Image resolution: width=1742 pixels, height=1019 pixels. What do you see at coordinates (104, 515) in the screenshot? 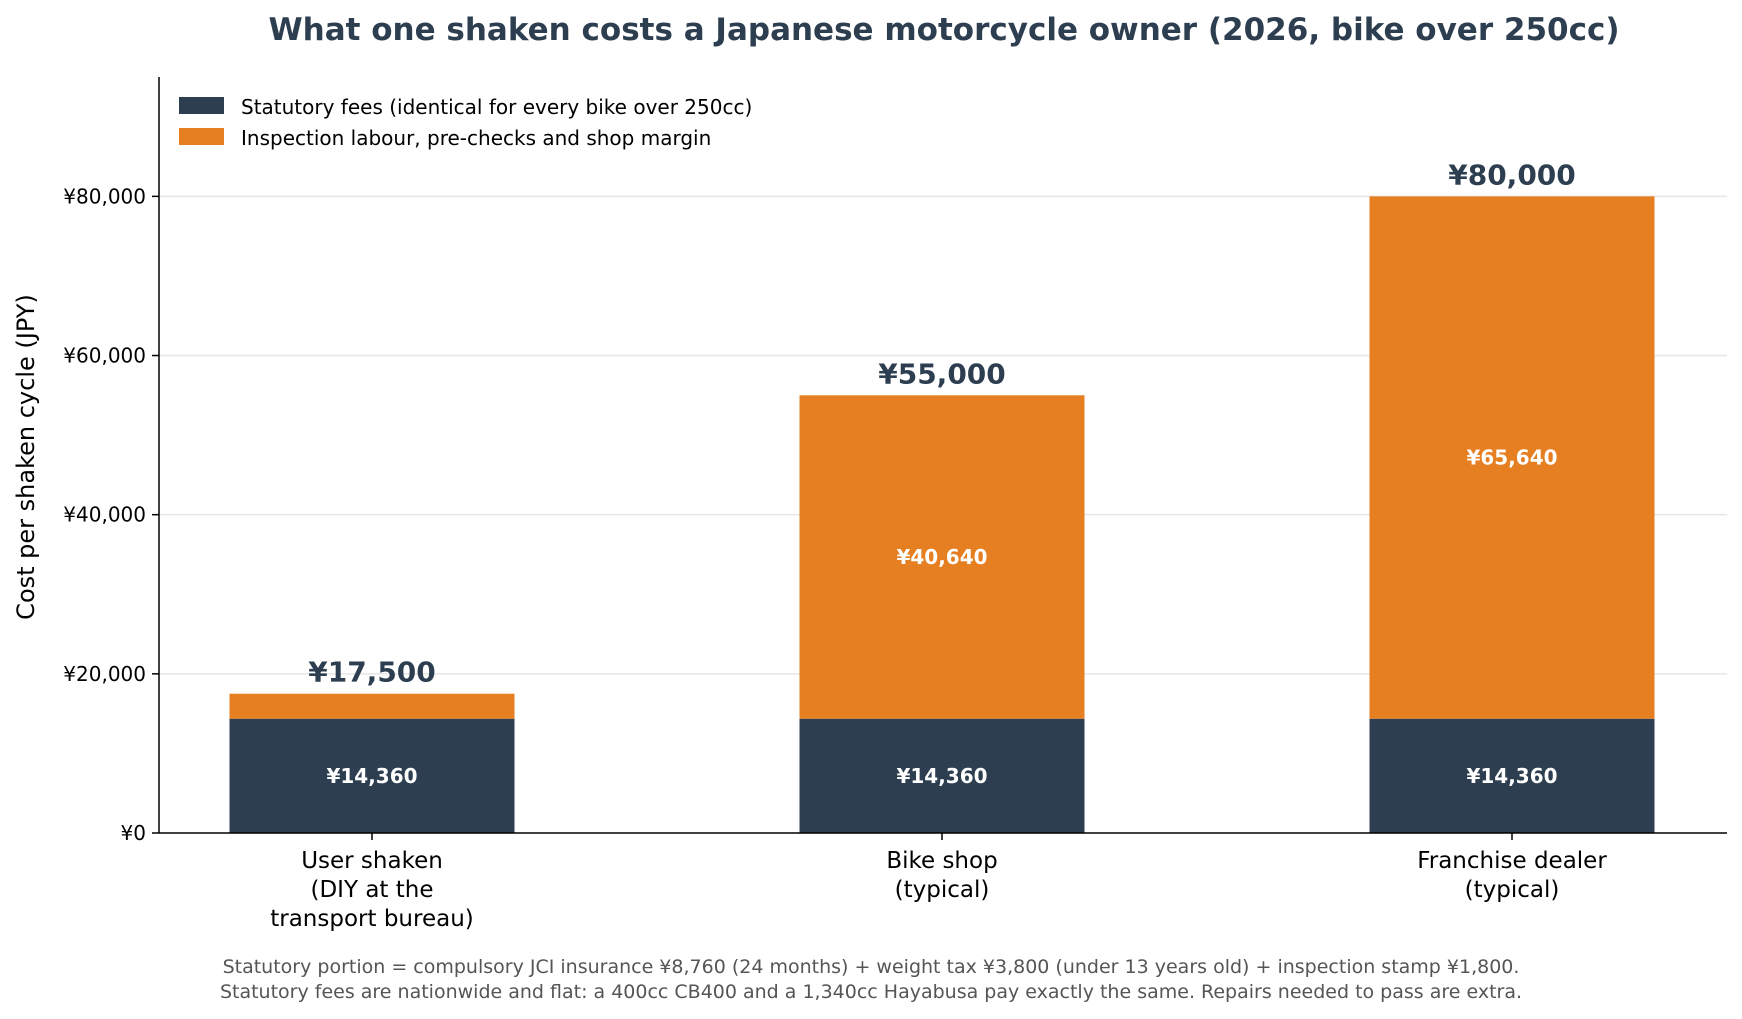
I see `y-tick-label: ¥40,000` at bounding box center [104, 515].